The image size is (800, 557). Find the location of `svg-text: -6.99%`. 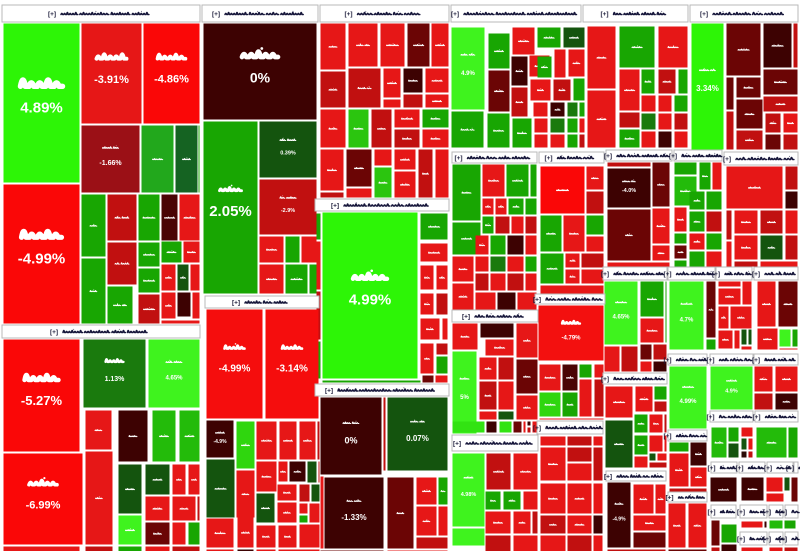

svg-text: -6.99% is located at coordinates (43, 506).